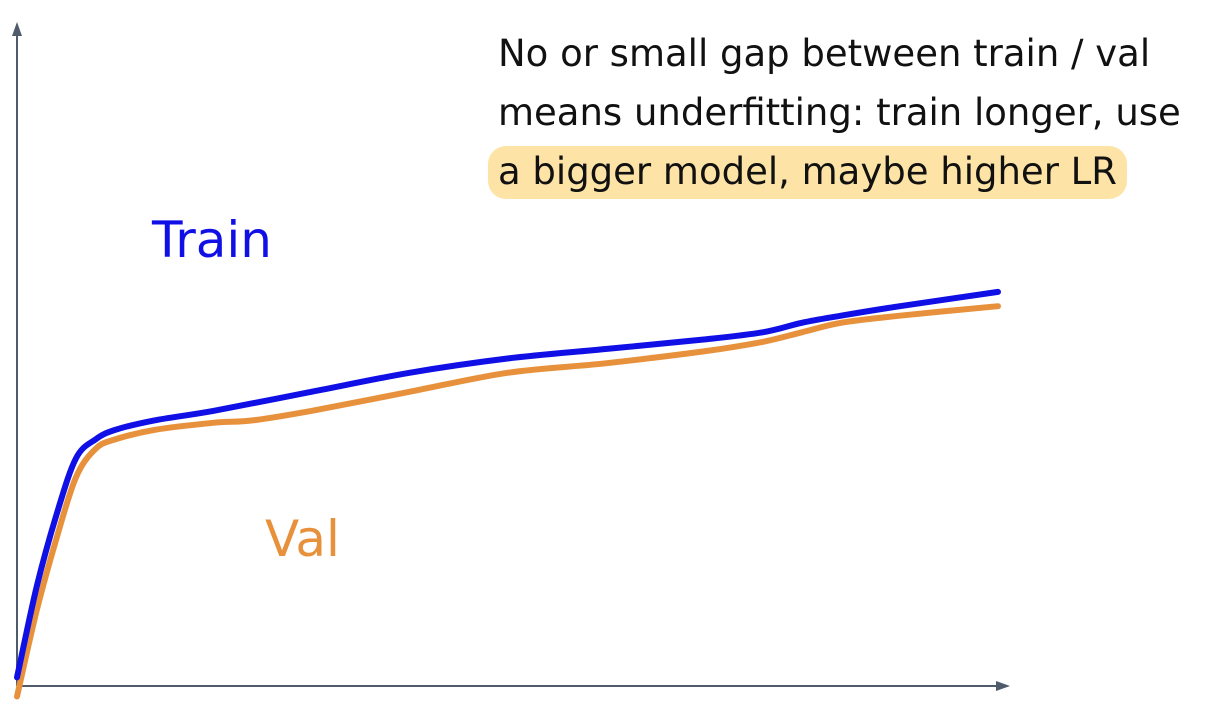 Image resolution: width=1224 pixels, height=706 pixels. Describe the element at coordinates (1003, 686) in the screenshot. I see `x-axis-arrow` at that location.